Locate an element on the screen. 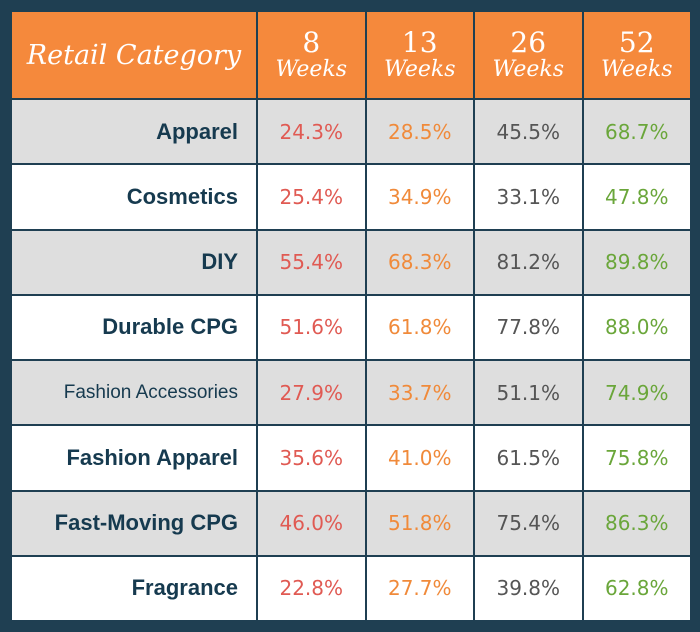 The width and height of the screenshot is (700, 632). table-row: Durable CPG 51.6% 61.8% 77.8% 88.0% is located at coordinates (351, 327).